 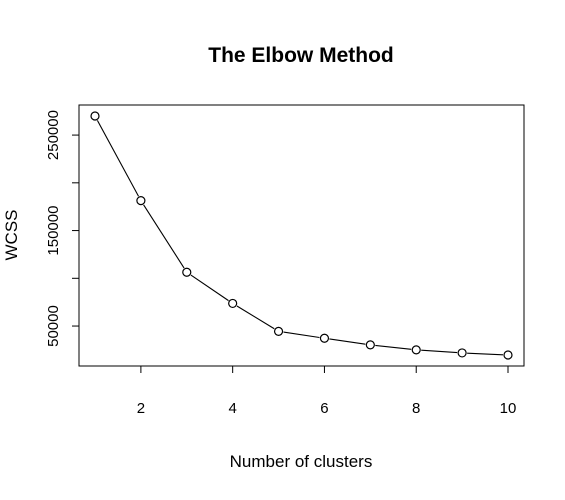 What do you see at coordinates (11, 235) in the screenshot?
I see `y-axis-label: WCSS` at bounding box center [11, 235].